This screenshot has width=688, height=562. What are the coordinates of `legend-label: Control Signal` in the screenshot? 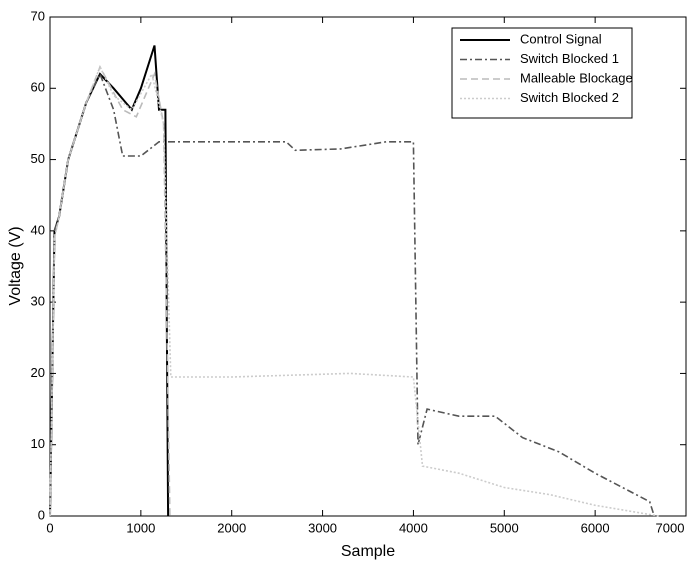 It's located at (561, 38).